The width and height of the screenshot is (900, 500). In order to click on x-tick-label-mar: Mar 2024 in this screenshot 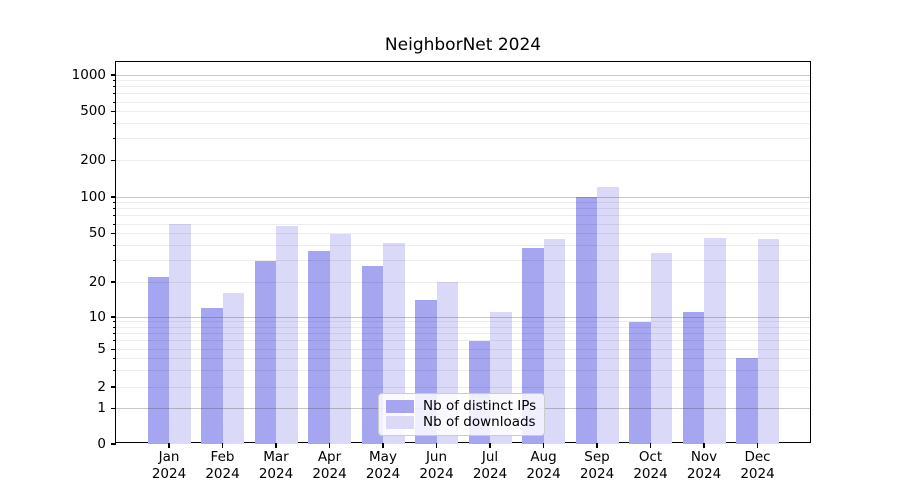, I will do `click(276, 465)`.